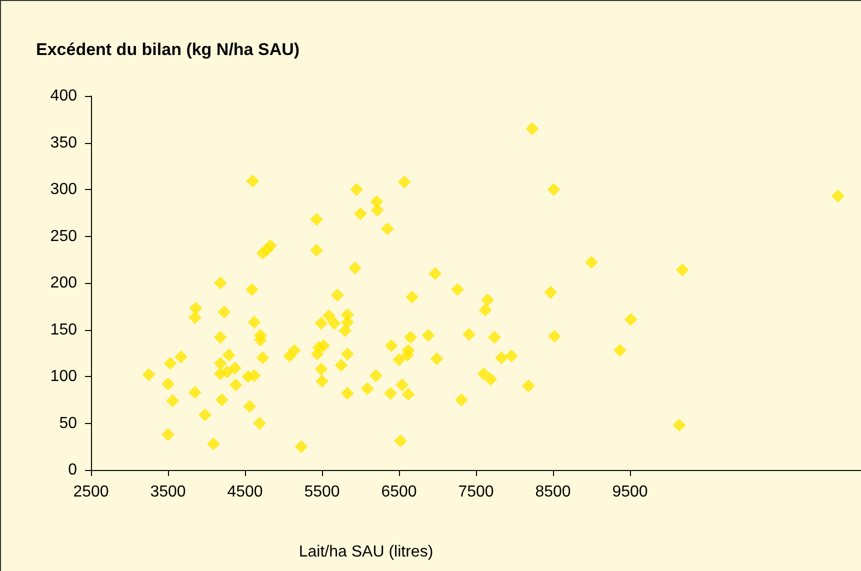  Describe the element at coordinates (366, 552) in the screenshot. I see `x-axis-title: Lait/ha SAU (litres)` at that location.